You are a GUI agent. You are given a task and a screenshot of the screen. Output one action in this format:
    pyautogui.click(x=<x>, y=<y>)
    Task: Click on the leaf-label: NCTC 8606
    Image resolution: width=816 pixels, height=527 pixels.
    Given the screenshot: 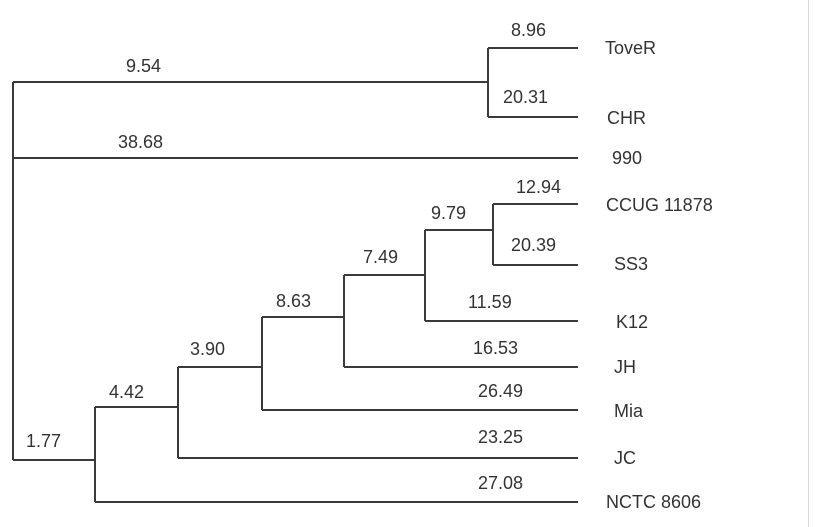 What is the action you would take?
    pyautogui.click(x=653, y=502)
    